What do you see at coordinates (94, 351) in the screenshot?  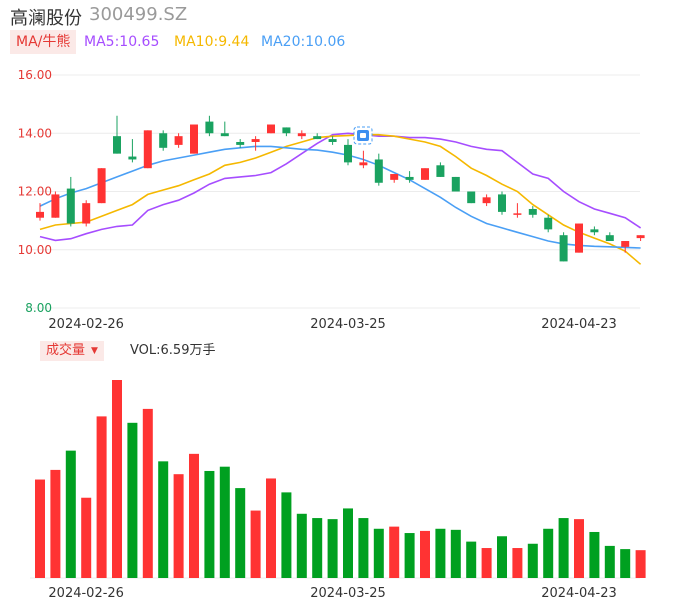 I see `dropdown-arrow-icon: ▼` at bounding box center [94, 351].